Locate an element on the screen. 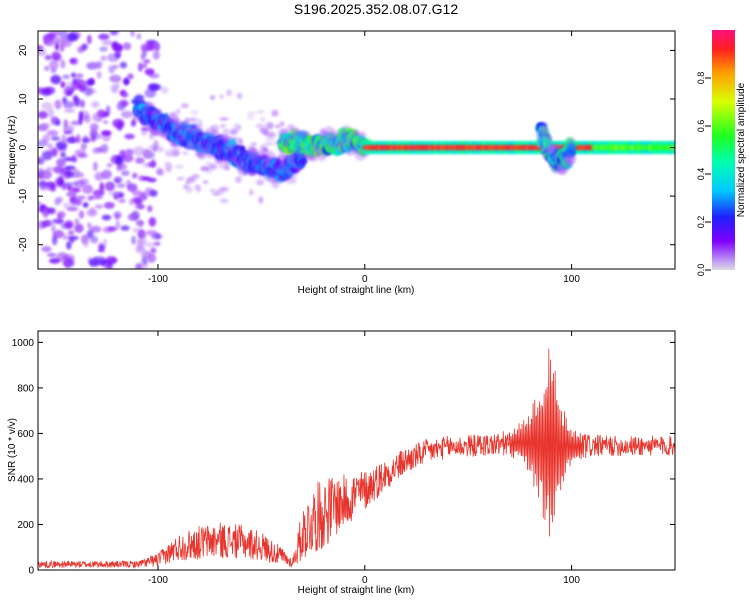 The image size is (750, 600). y-tick-label: 0 is located at coordinates (31, 571).